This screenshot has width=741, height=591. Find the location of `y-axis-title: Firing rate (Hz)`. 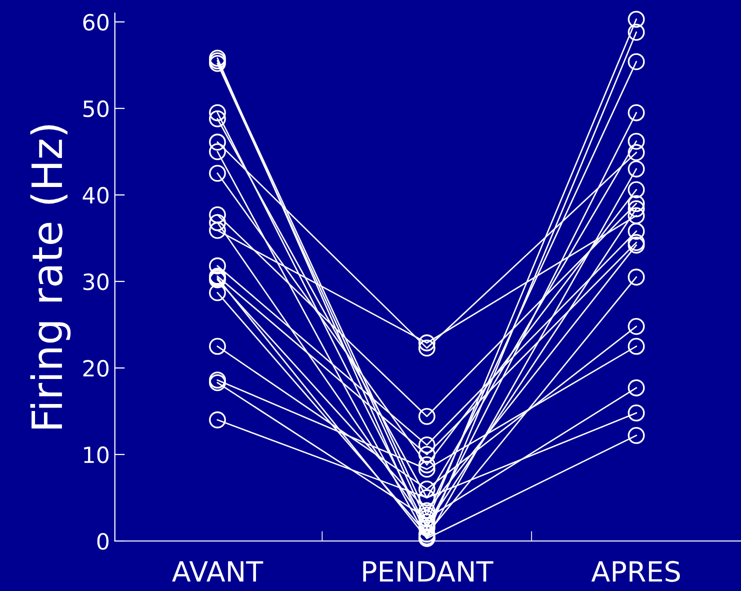

y-axis-title: Firing rate (Hz) is located at coordinates (50, 276).